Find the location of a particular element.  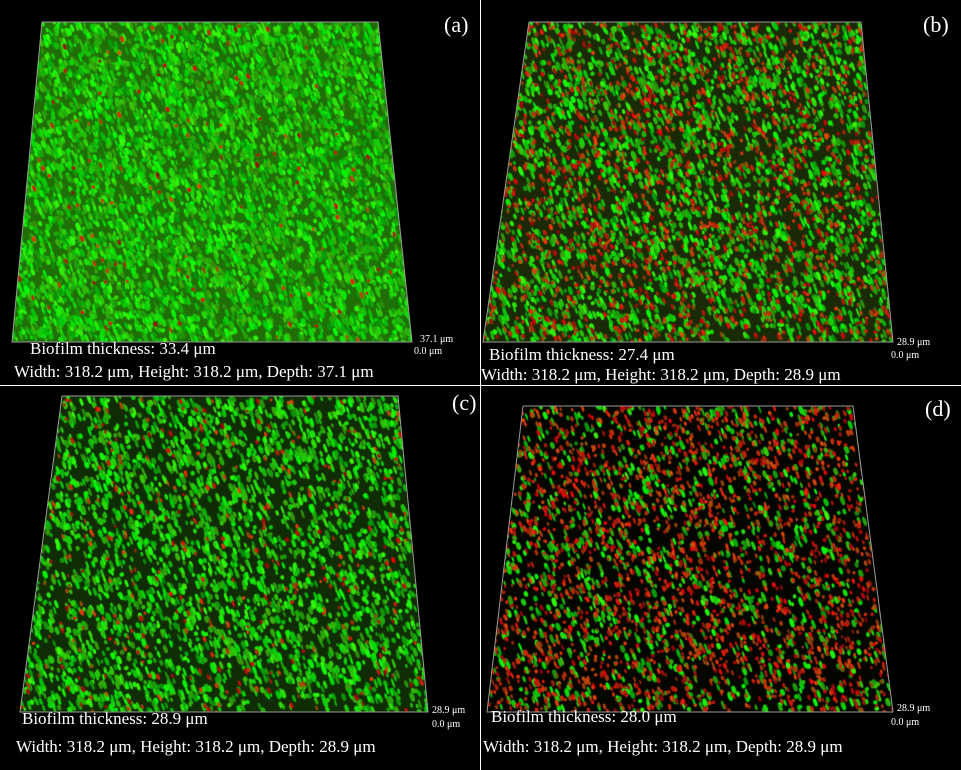

z-top-label-b: 28.9 μm is located at coordinates (914, 342).